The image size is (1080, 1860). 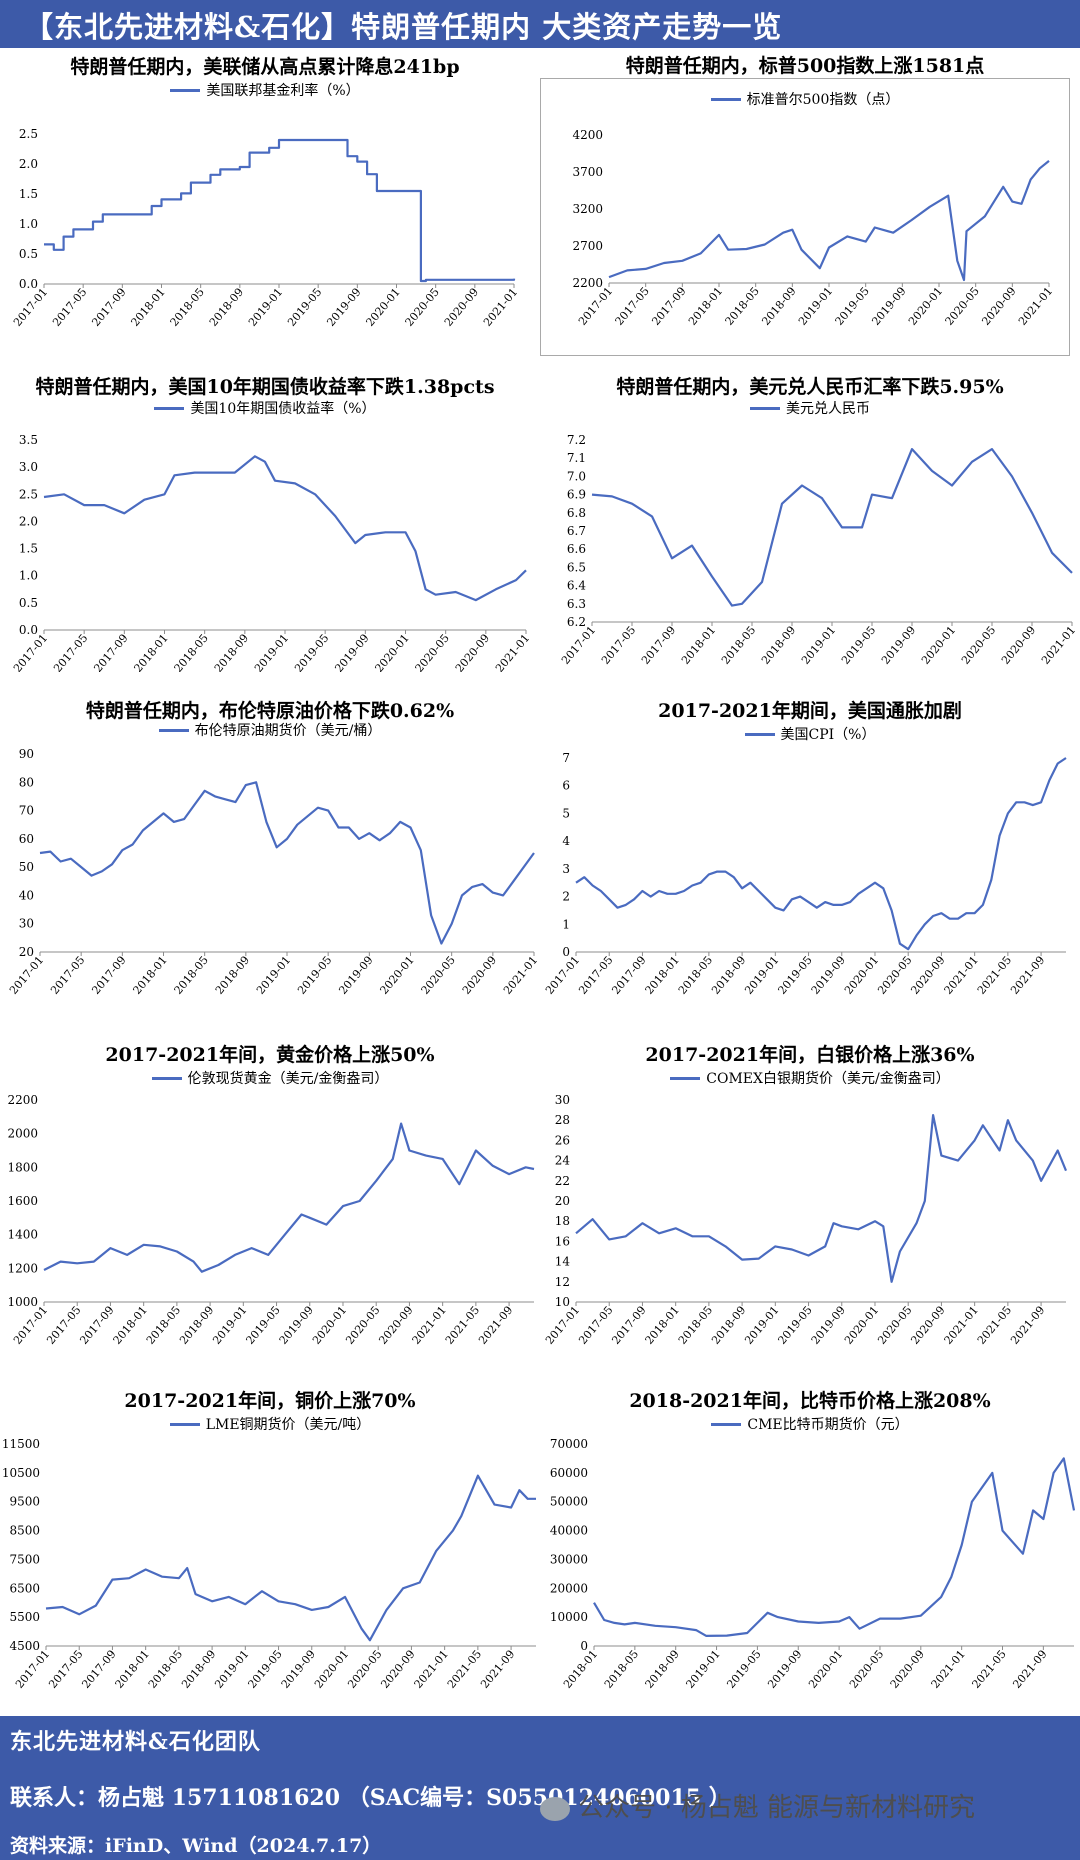 What do you see at coordinates (26, 895) in the screenshot?
I see `y-tick-label: 40` at bounding box center [26, 895].